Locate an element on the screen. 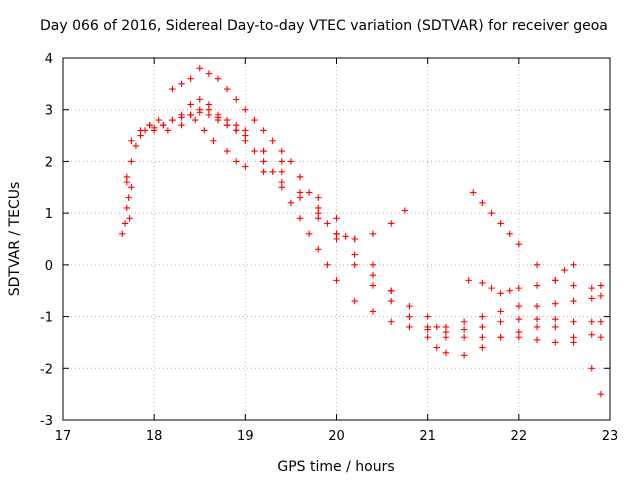 The width and height of the screenshot is (640, 480). y-tick-label: 3 is located at coordinates (49, 111).